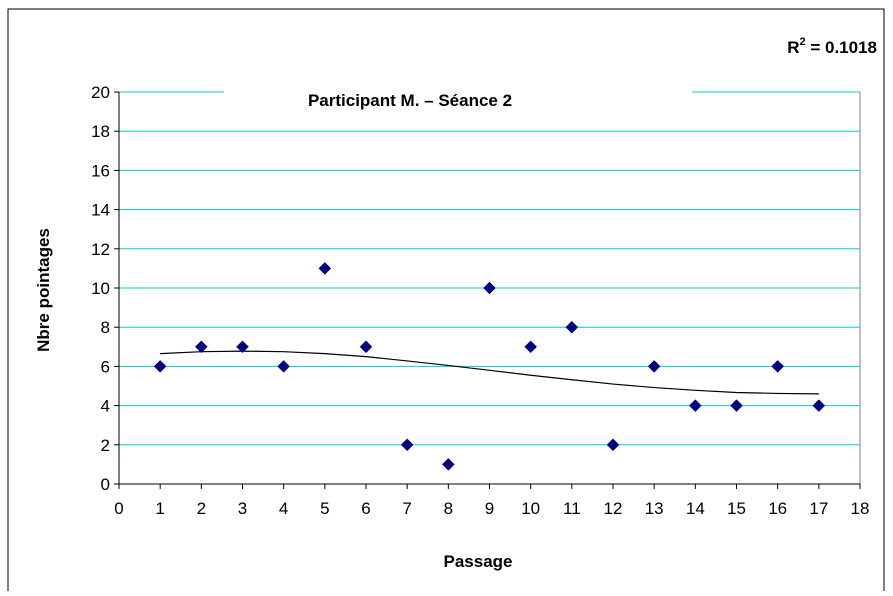 The height and width of the screenshot is (596, 893). What do you see at coordinates (478, 561) in the screenshot?
I see `x-axis-title: Passage` at bounding box center [478, 561].